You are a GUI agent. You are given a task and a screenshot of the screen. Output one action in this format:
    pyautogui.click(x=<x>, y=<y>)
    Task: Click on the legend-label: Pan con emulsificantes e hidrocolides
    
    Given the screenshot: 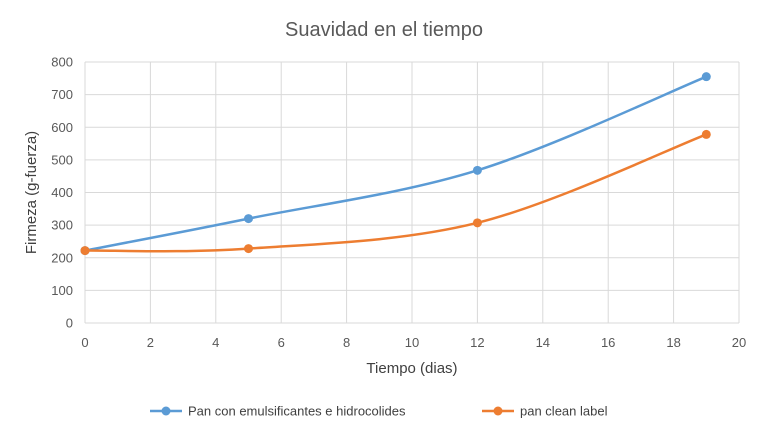 What is the action you would take?
    pyautogui.click(x=297, y=411)
    